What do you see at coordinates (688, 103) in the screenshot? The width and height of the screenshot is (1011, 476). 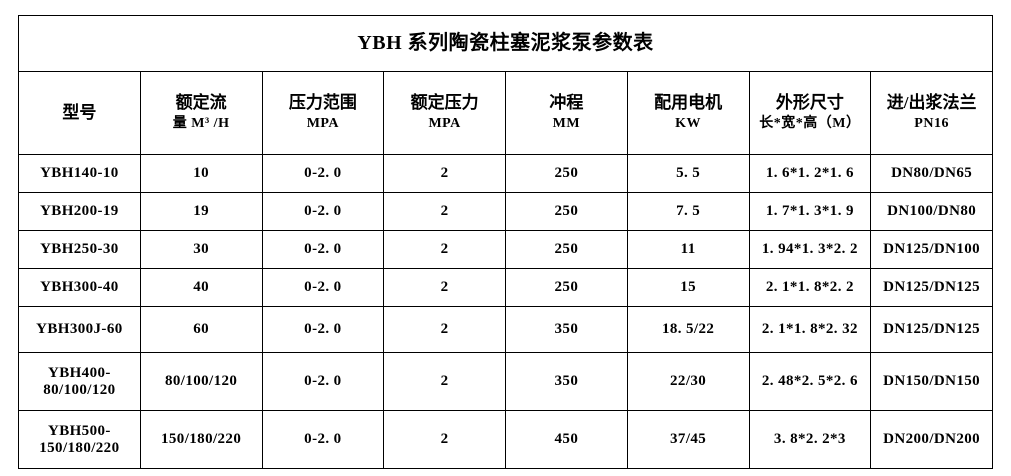 I see `column-header-motor-line1: 配用电机` at bounding box center [688, 103].